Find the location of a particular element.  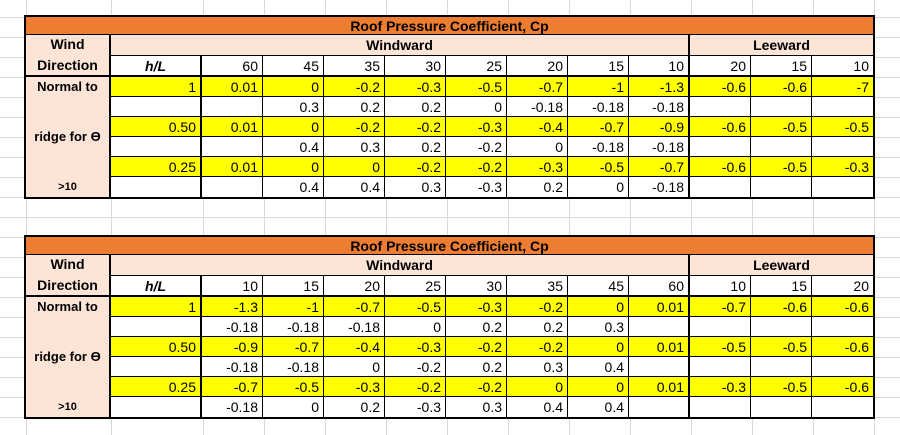

windward-angle-header: 45 is located at coordinates (598, 286).